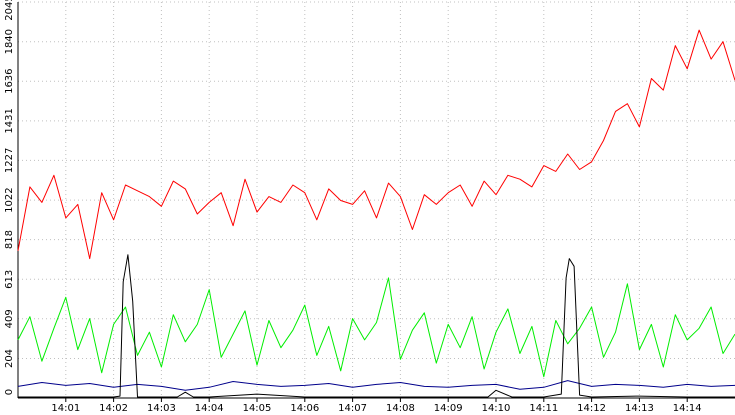 This screenshot has width=735, height=415. I want to click on x-tick-label: 14:07, so click(352, 408).